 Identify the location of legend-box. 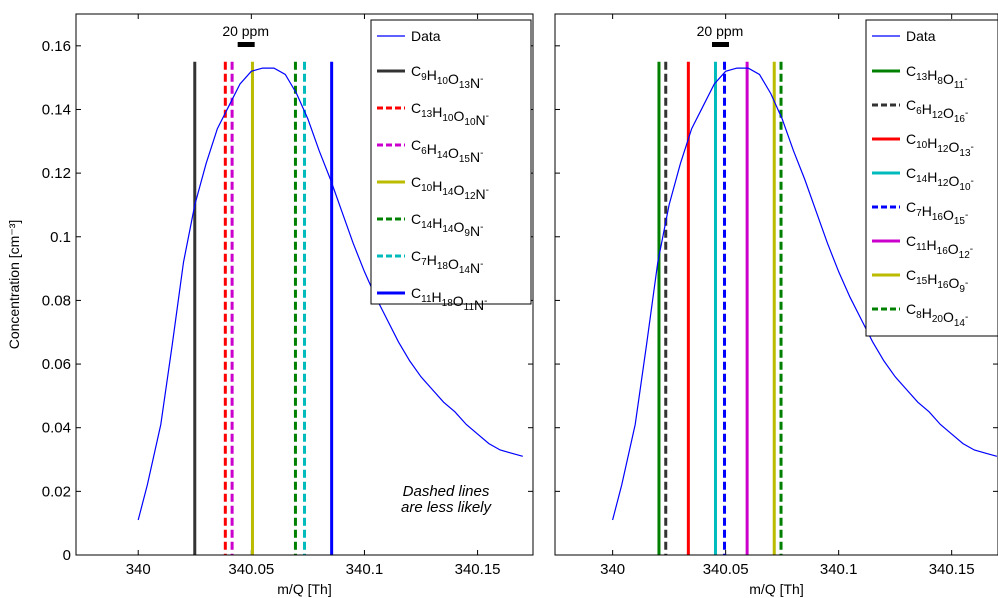
(931, 178).